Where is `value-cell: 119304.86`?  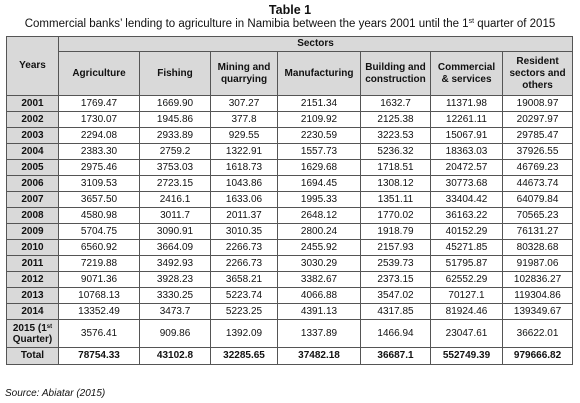
value-cell: 119304.86 is located at coordinates (537, 295).